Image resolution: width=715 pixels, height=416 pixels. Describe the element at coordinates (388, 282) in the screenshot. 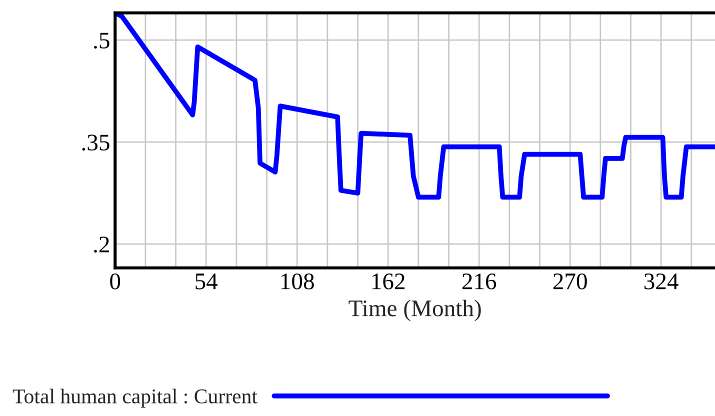

I see `x-tick-label: 162` at that location.